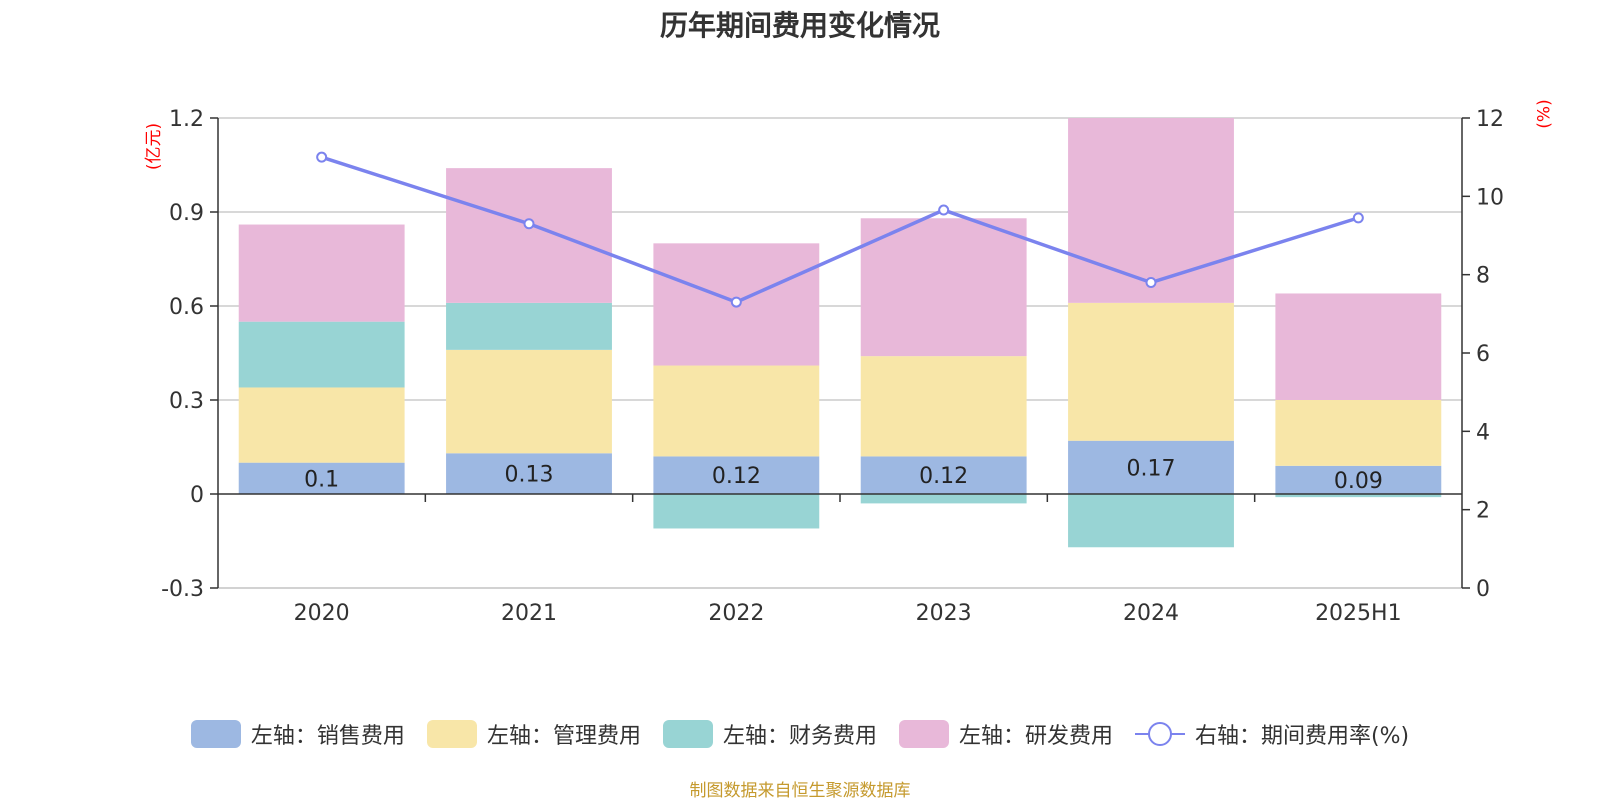 Image resolution: width=1600 pixels, height=801 pixels. I want to click on x-axis-category-label: 2024, so click(1151, 613).